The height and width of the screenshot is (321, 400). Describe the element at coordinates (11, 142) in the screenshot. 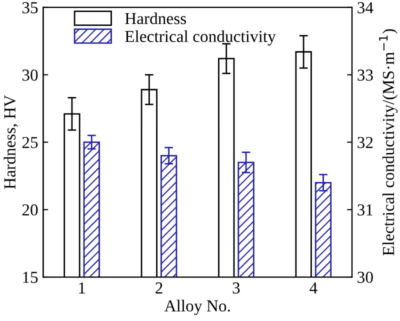

I see `y-axis-title: Hardness, HV` at that location.